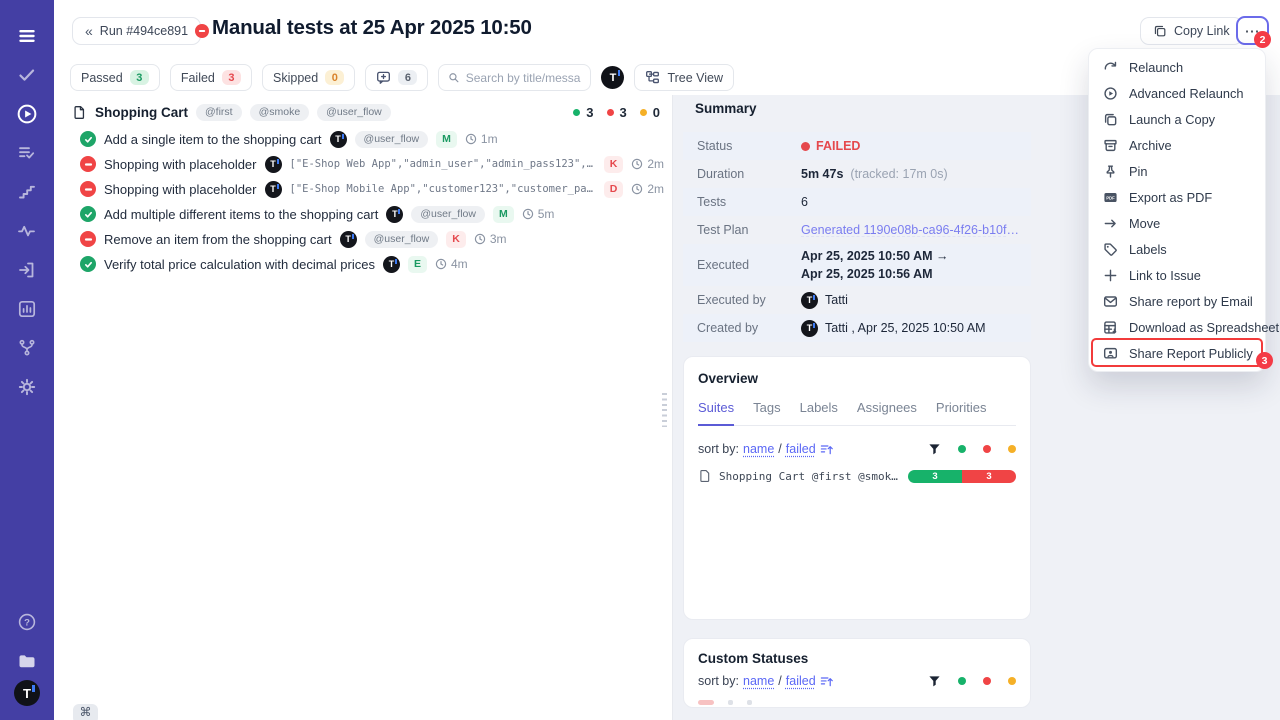 This screenshot has height=720, width=1280. I want to click on pulls-import-icon, so click(27, 269).